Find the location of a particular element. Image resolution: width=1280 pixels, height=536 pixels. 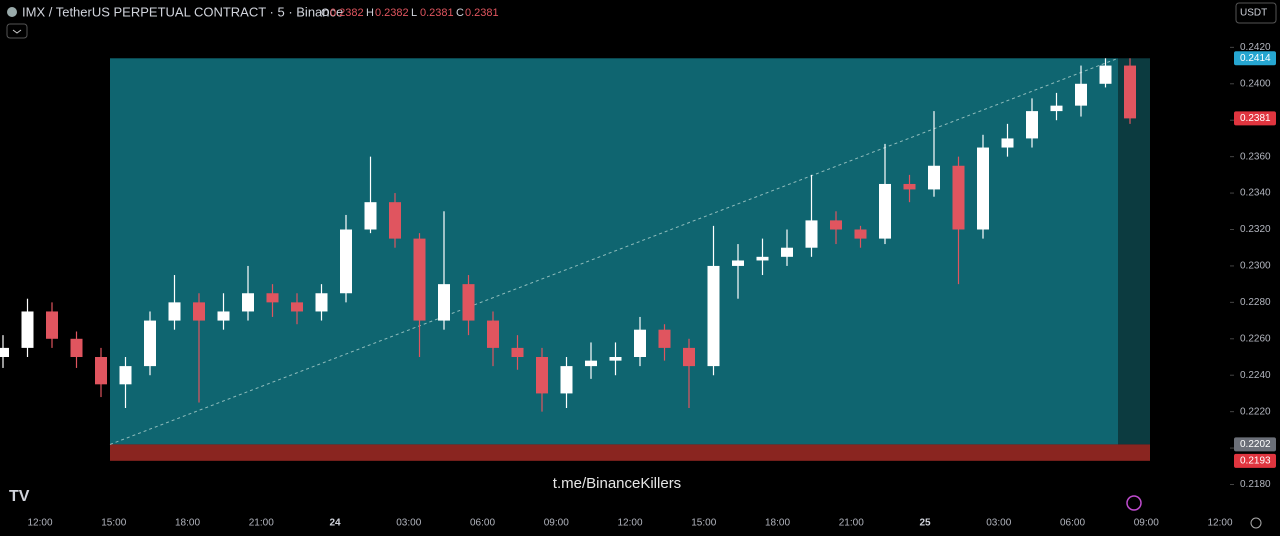

price-badge-label: 0.2381 is located at coordinates (1255, 118).